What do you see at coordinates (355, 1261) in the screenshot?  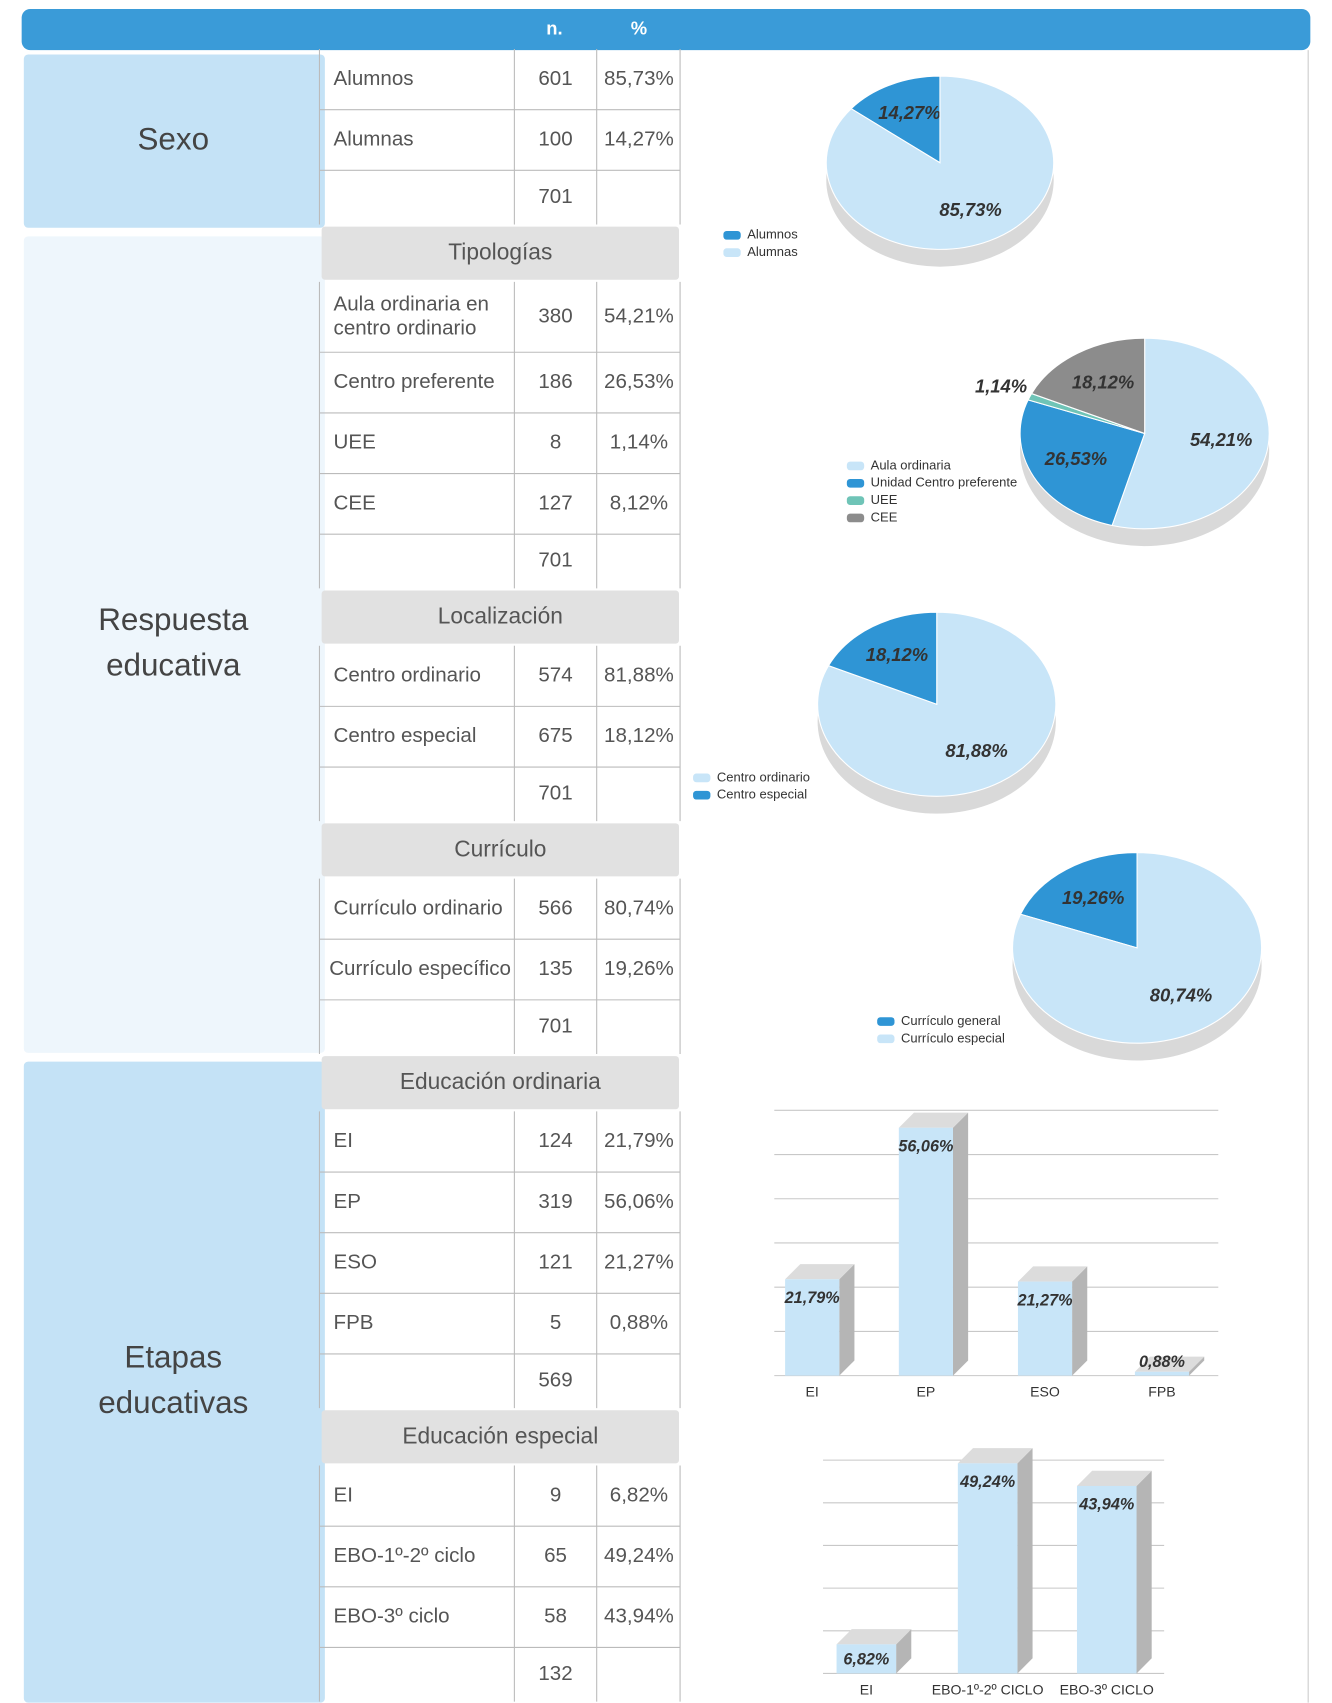 I see `row-label: ESO` at bounding box center [355, 1261].